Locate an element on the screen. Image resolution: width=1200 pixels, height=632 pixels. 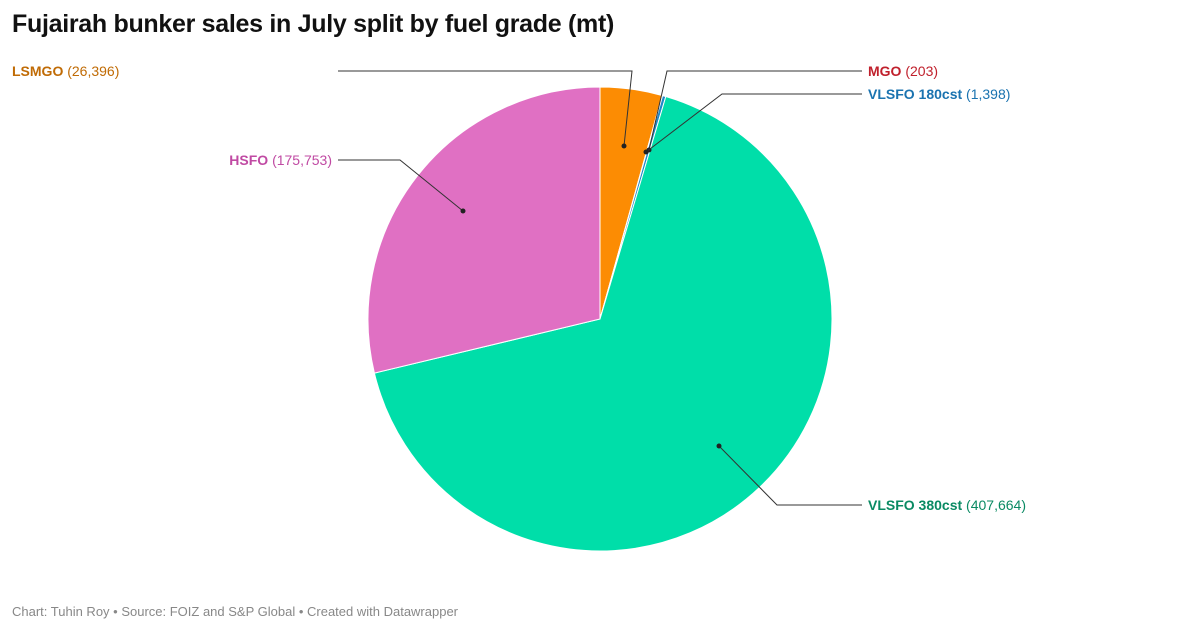
slice-label-hsfo: HSFO (175,753) is located at coordinates (280, 160).